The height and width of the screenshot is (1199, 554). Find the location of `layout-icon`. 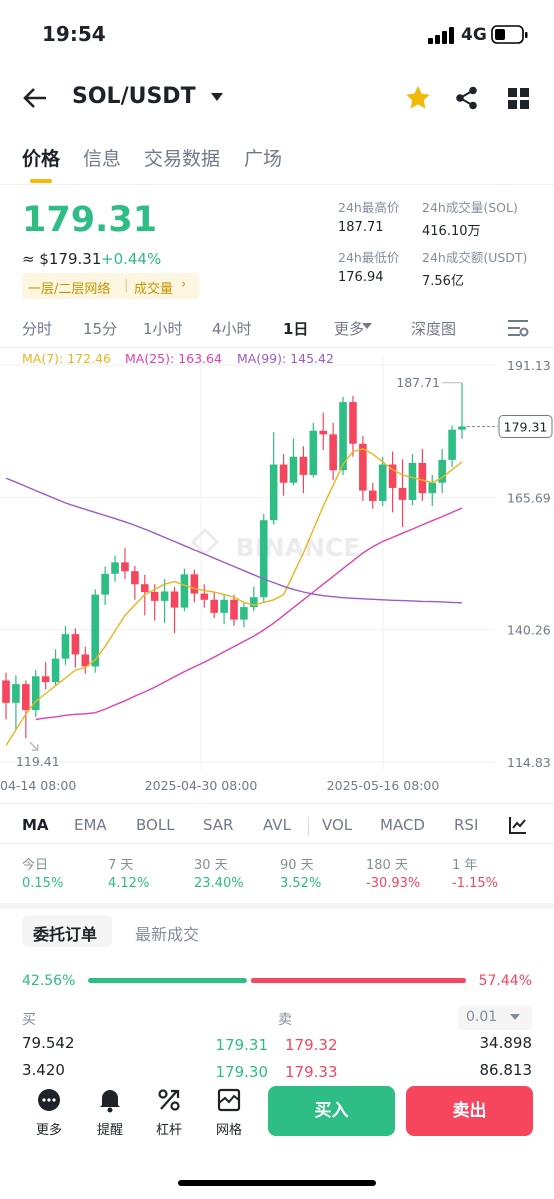

layout-icon is located at coordinates (519, 99).